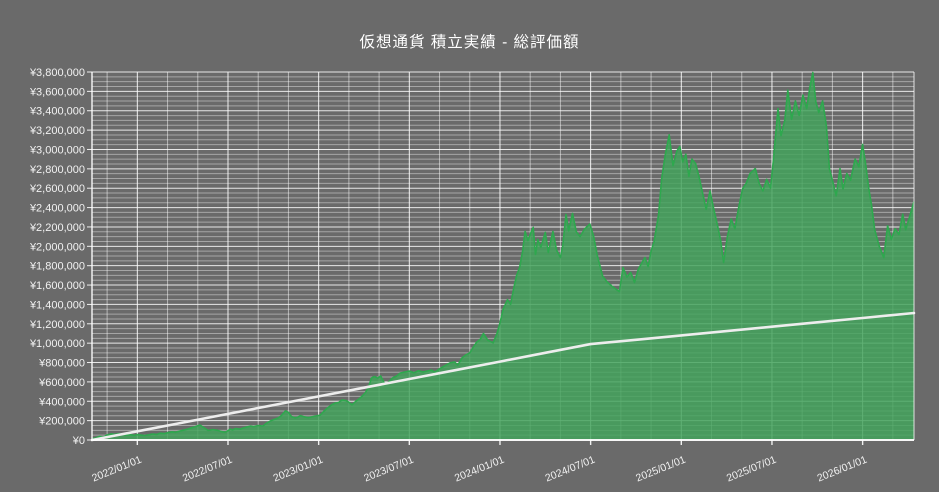 The height and width of the screenshot is (492, 939). What do you see at coordinates (479, 469) in the screenshot?
I see `x-tick-label: 2024/01/01` at bounding box center [479, 469].